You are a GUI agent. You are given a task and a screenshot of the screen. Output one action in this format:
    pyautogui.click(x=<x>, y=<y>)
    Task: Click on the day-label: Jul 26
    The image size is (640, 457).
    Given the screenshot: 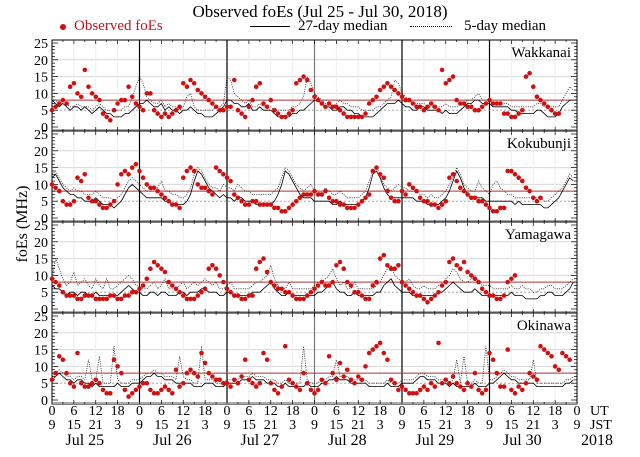 What is the action you would take?
    pyautogui.click(x=172, y=440)
    